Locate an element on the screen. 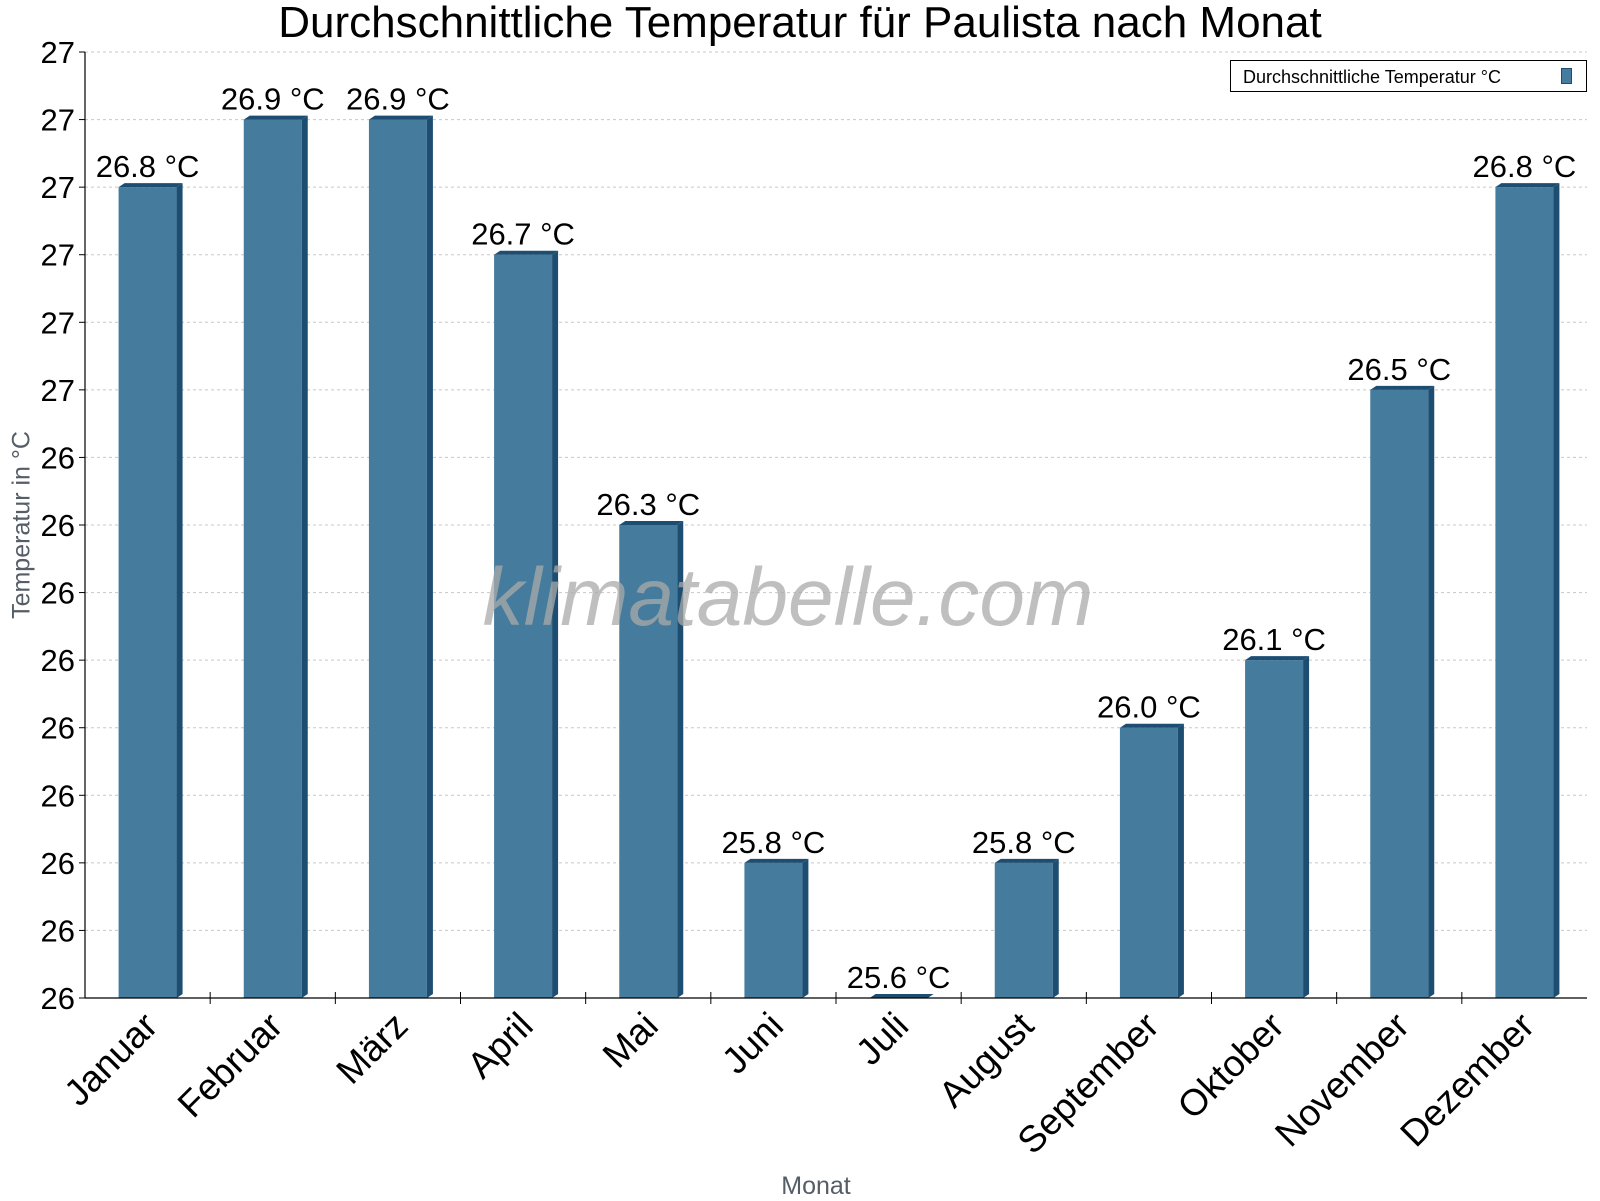 This screenshot has width=1600, height=1201. x-tick-label: Januar is located at coordinates (110, 1059).